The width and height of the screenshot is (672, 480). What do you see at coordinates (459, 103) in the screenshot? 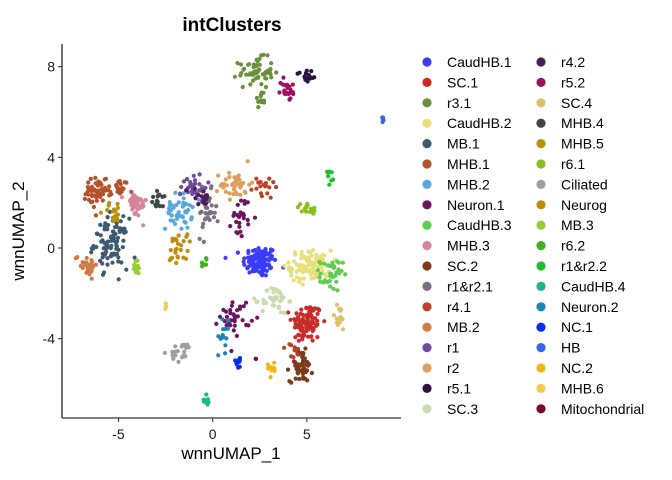
I see `legend-label-r3.1: r3.1` at bounding box center [459, 103].